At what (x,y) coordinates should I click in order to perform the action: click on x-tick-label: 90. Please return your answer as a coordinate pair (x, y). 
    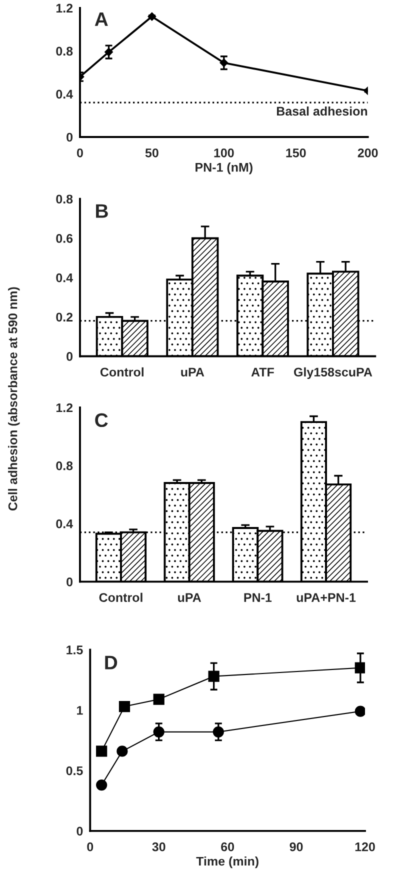
    Looking at the image, I should click on (296, 847).